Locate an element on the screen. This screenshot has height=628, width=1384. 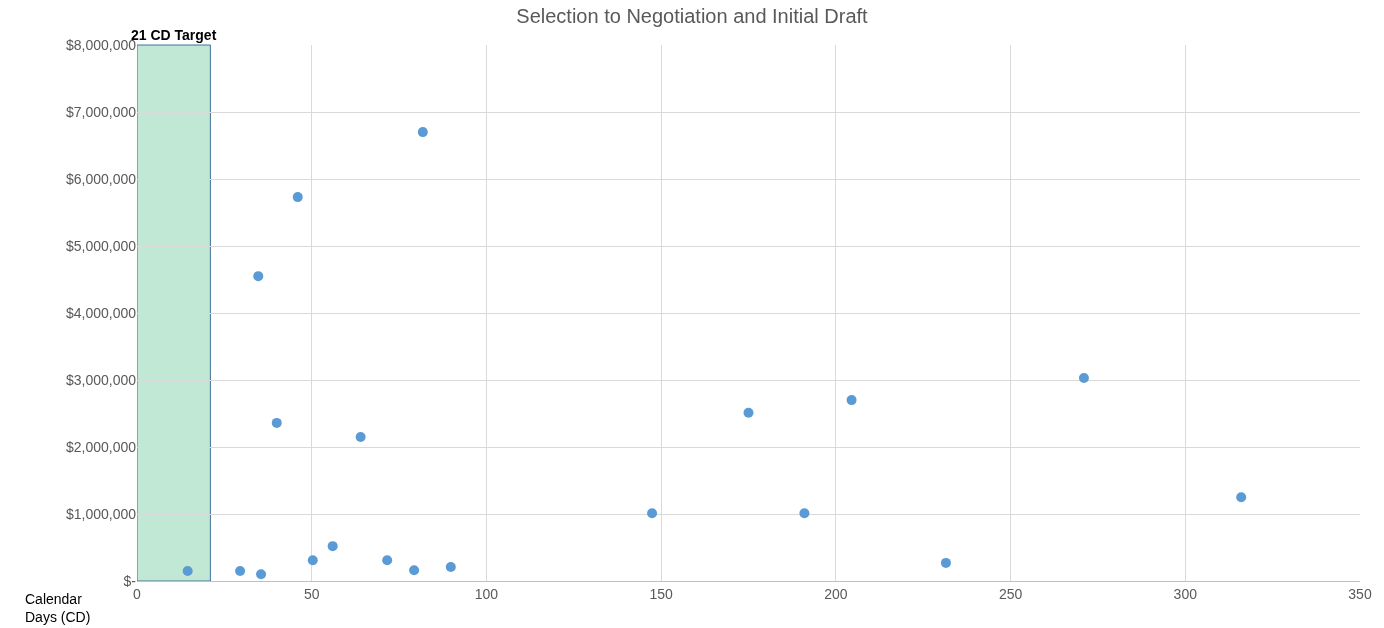
y-tick-label: $3,000,000 is located at coordinates (101, 379).